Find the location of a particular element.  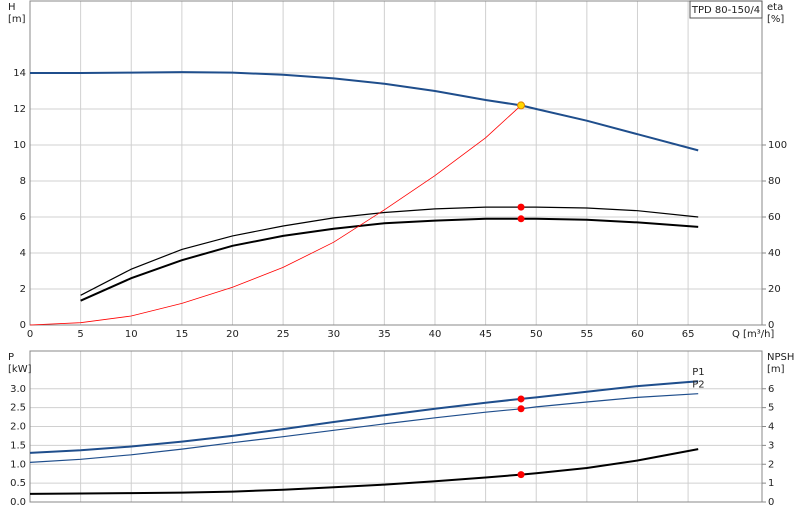

y2-tick-label: 5 is located at coordinates (771, 408).